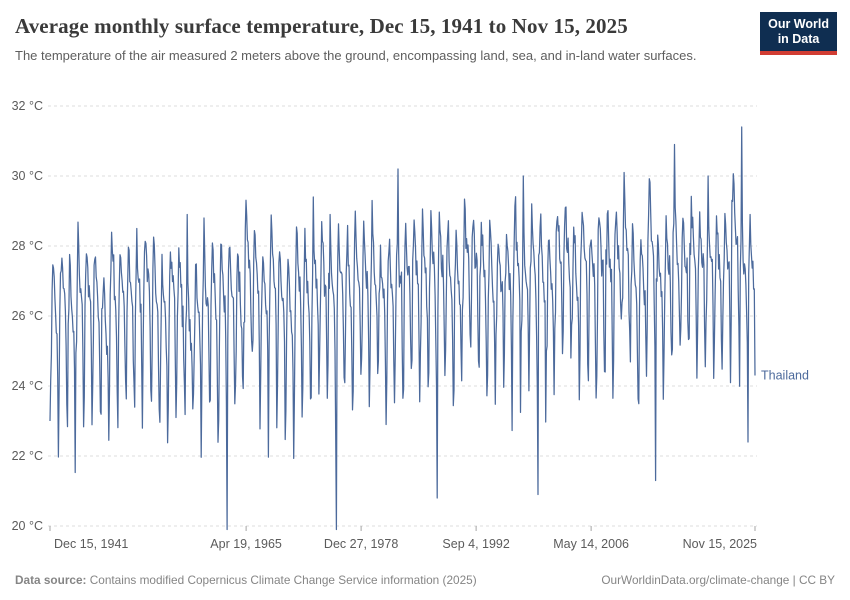 This screenshot has width=850, height=600. I want to click on owid-logo-line1: Our World, so click(798, 24).